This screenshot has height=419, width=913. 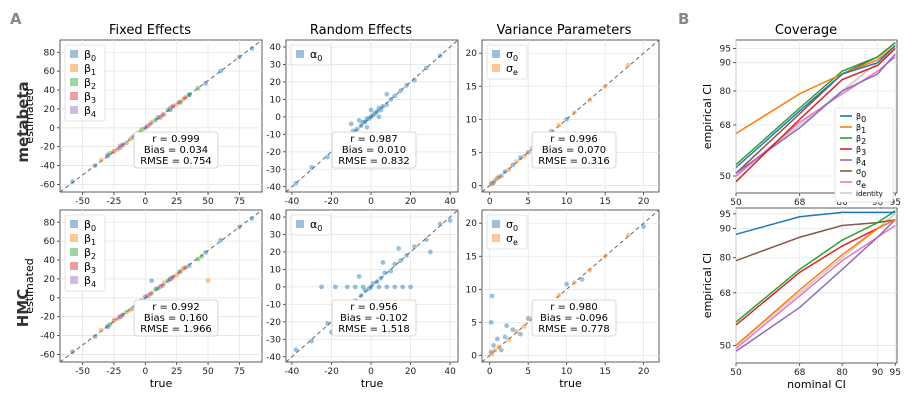 I want to click on x-tick-label: 40, so click(x=450, y=202).